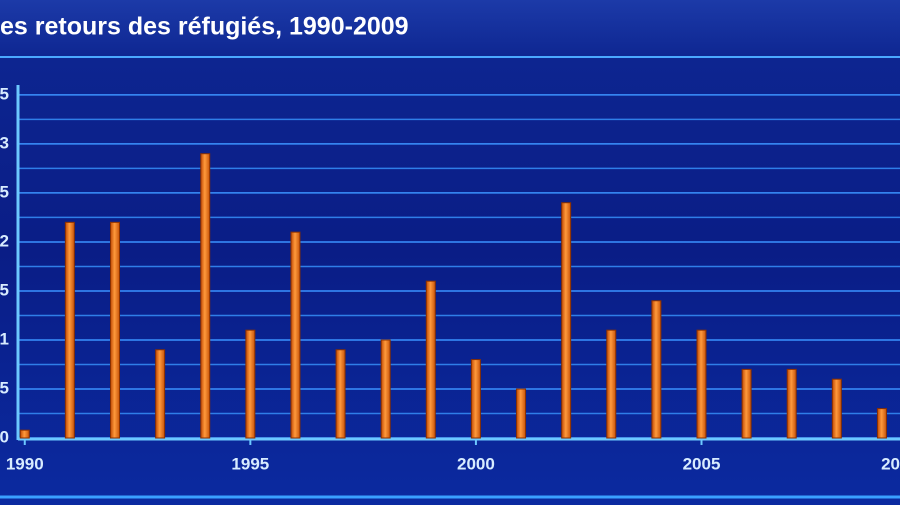 Image resolution: width=900 pixels, height=505 pixels. What do you see at coordinates (4, 240) in the screenshot?
I see `y-tick-label: 2` at bounding box center [4, 240].